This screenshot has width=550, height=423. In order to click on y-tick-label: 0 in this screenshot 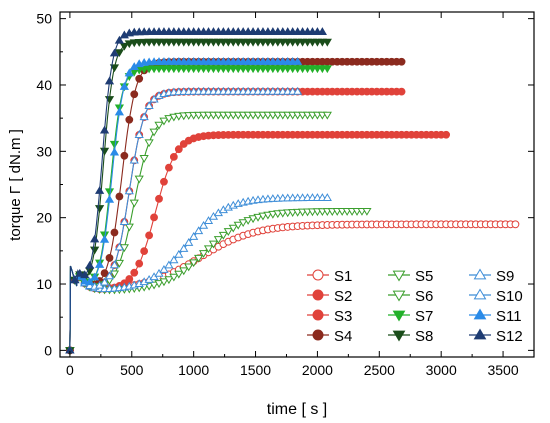, I will do `click(48, 350)`.